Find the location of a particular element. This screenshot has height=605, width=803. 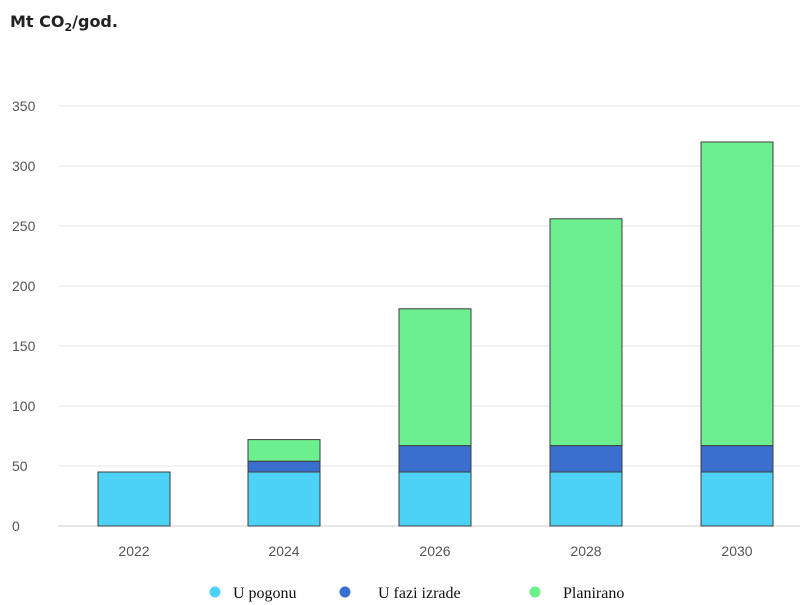

y-tick-label-50: 50 is located at coordinates (20, 466).